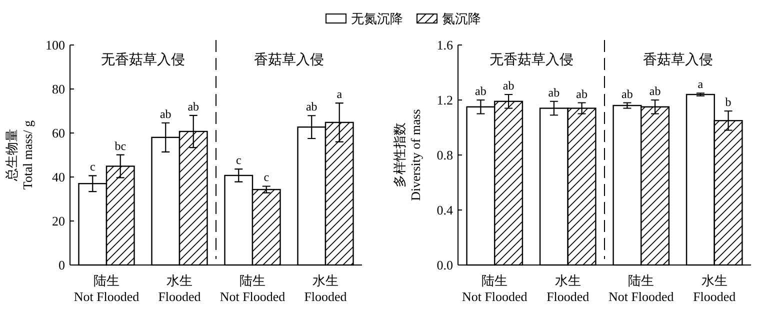  What do you see at coordinates (444, 155) in the screenshot?
I see `y-tick-label: 0.8` at bounding box center [444, 155].